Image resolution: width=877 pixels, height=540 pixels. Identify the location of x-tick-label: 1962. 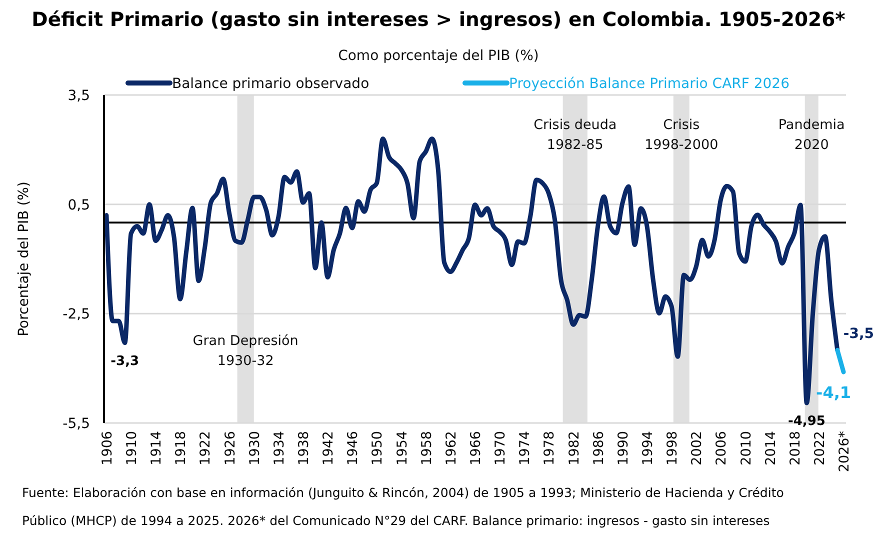
(451, 448).